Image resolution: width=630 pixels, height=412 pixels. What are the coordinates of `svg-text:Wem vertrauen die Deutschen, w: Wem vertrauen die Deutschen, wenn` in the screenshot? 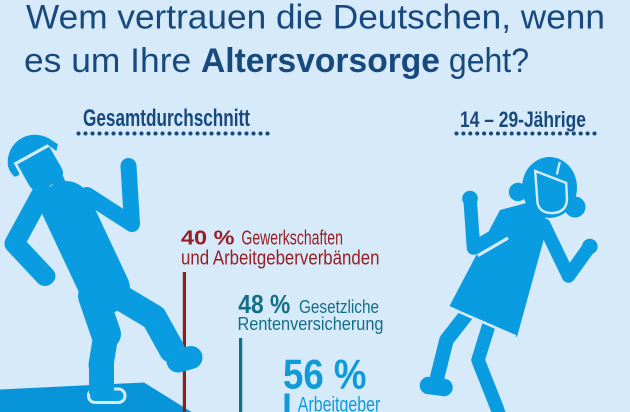 It's located at (315, 18).